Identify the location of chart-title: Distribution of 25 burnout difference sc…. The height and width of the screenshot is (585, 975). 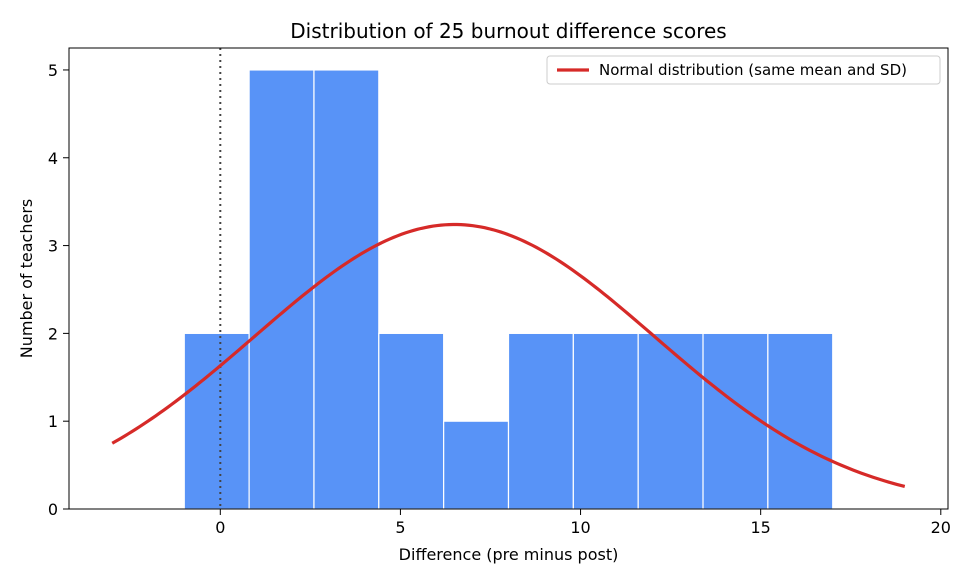
(508, 31).